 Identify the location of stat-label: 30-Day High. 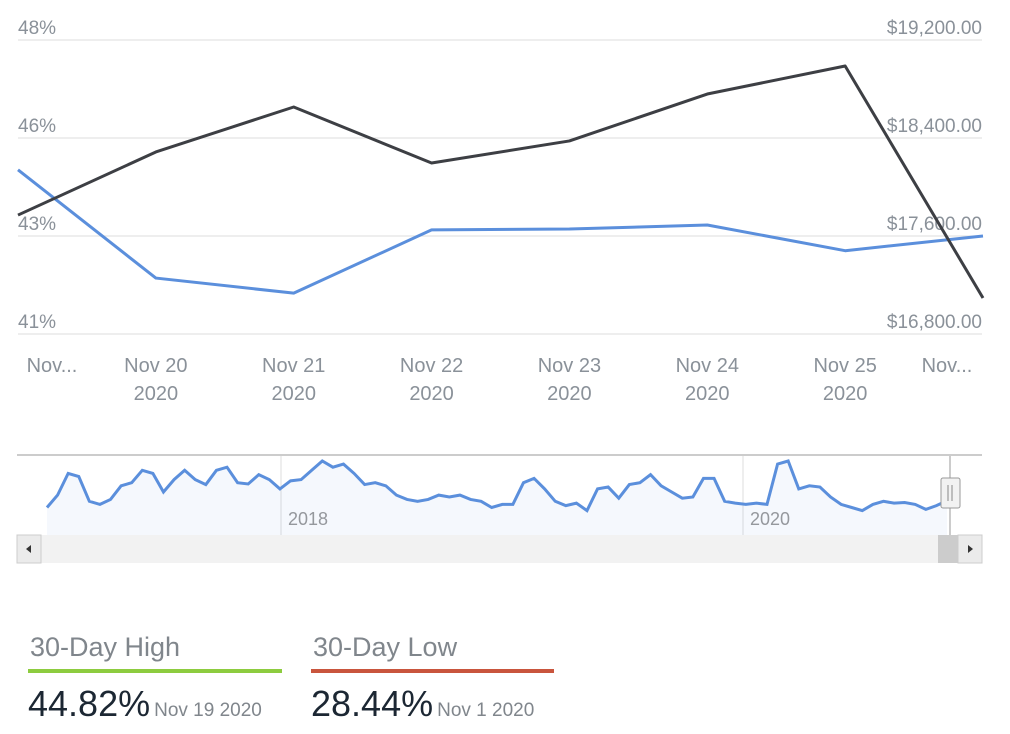
(105, 647).